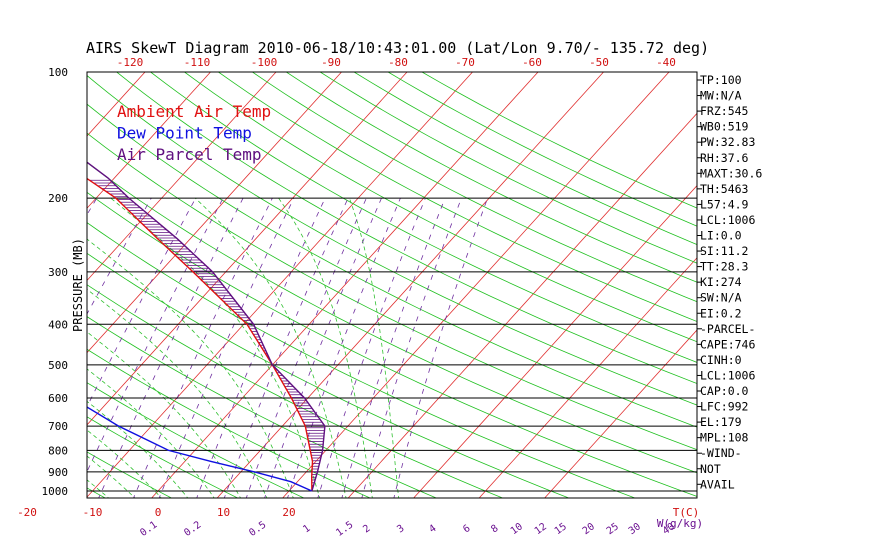 The height and width of the screenshot is (560, 870). Describe the element at coordinates (344, 529) in the screenshot. I see `mixing-ratio-label: 1.5` at that location.